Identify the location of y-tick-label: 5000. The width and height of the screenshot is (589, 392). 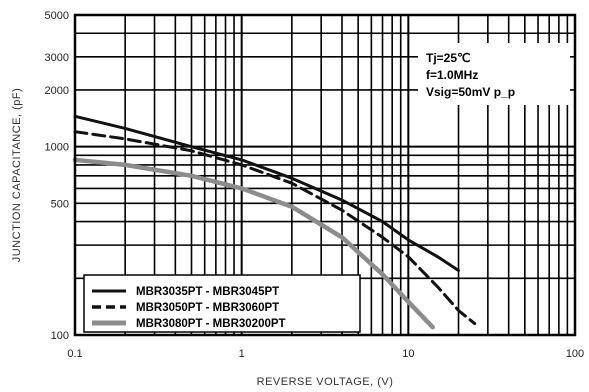
(57, 16).